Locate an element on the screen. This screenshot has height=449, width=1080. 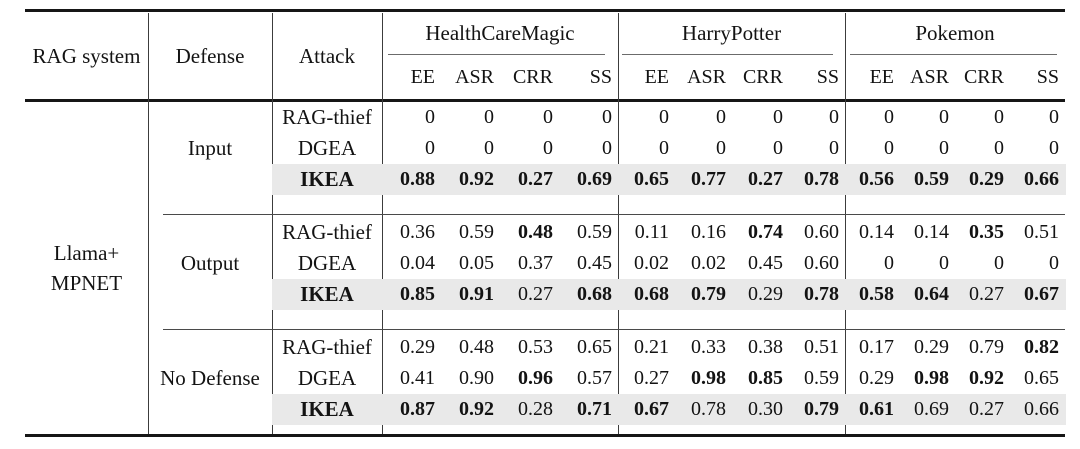
value-cell: 0.85 is located at coordinates (765, 378).